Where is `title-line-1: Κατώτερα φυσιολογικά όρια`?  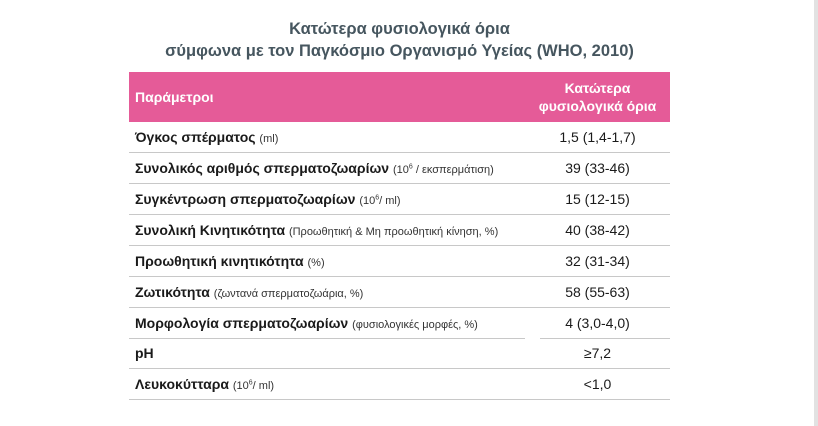
title-line-1: Κατώτερα φυσιολογικά όρια is located at coordinates (399, 29).